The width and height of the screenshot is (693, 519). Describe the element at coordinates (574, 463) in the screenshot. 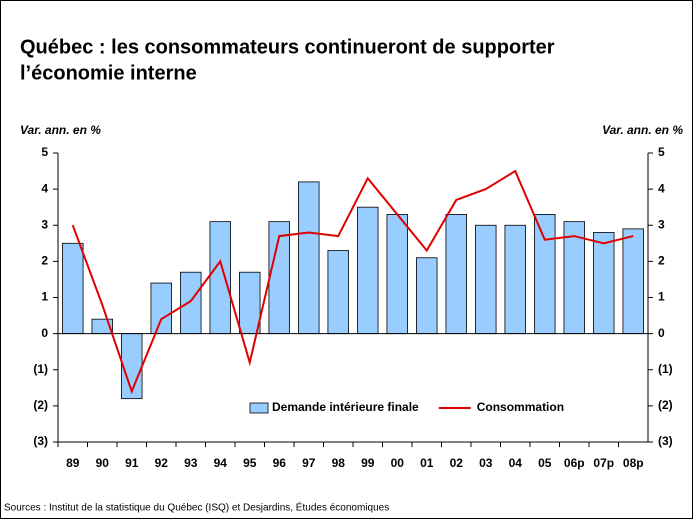

I see `x-tick-label: 06p` at that location.